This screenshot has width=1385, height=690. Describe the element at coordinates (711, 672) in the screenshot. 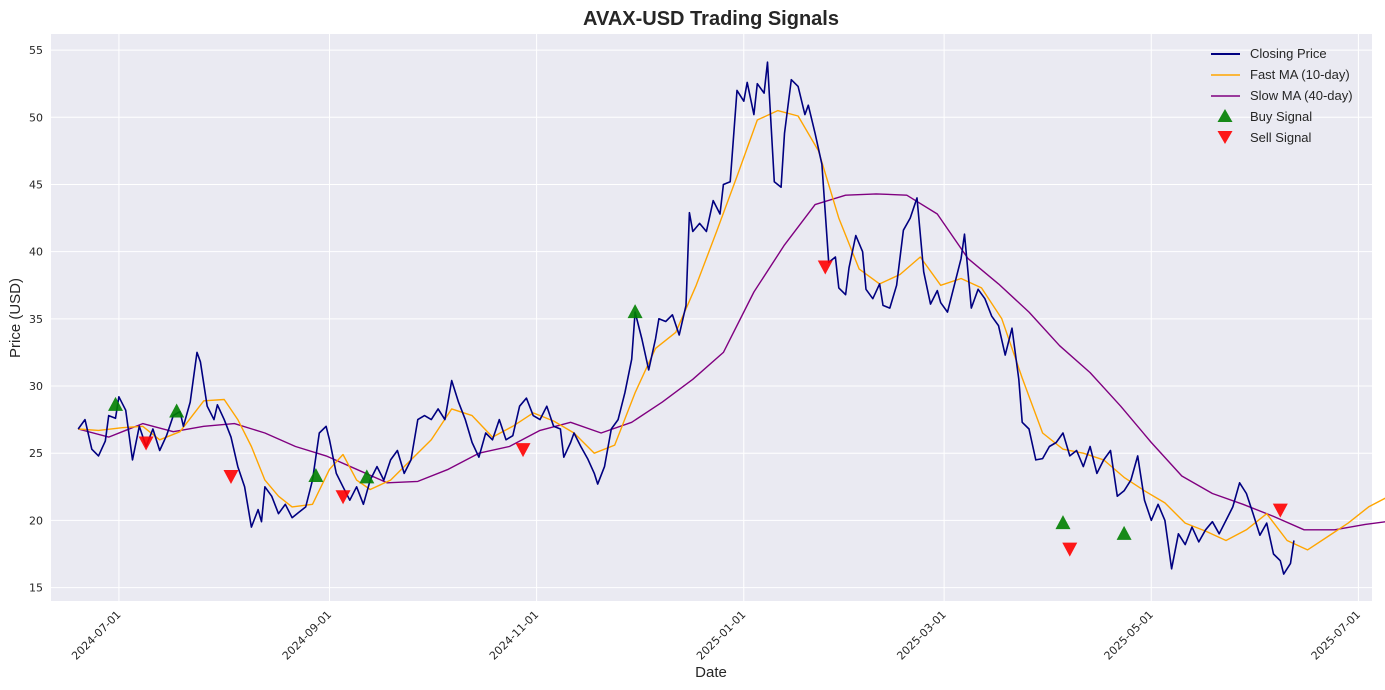

I see `x-axis-label: Date` at that location.